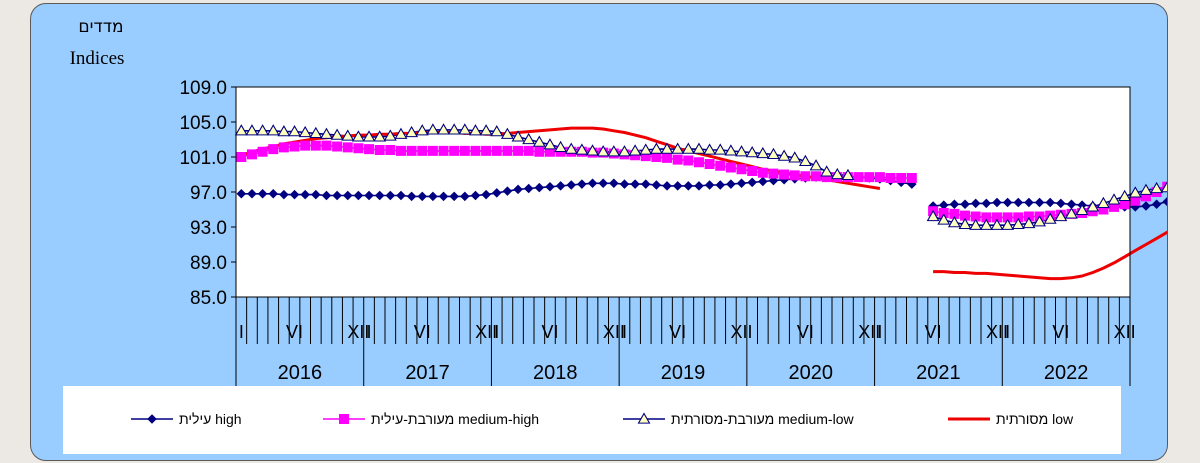  What do you see at coordinates (208, 263) in the screenshot?
I see `y-tick-label: 89.0` at bounding box center [208, 263].